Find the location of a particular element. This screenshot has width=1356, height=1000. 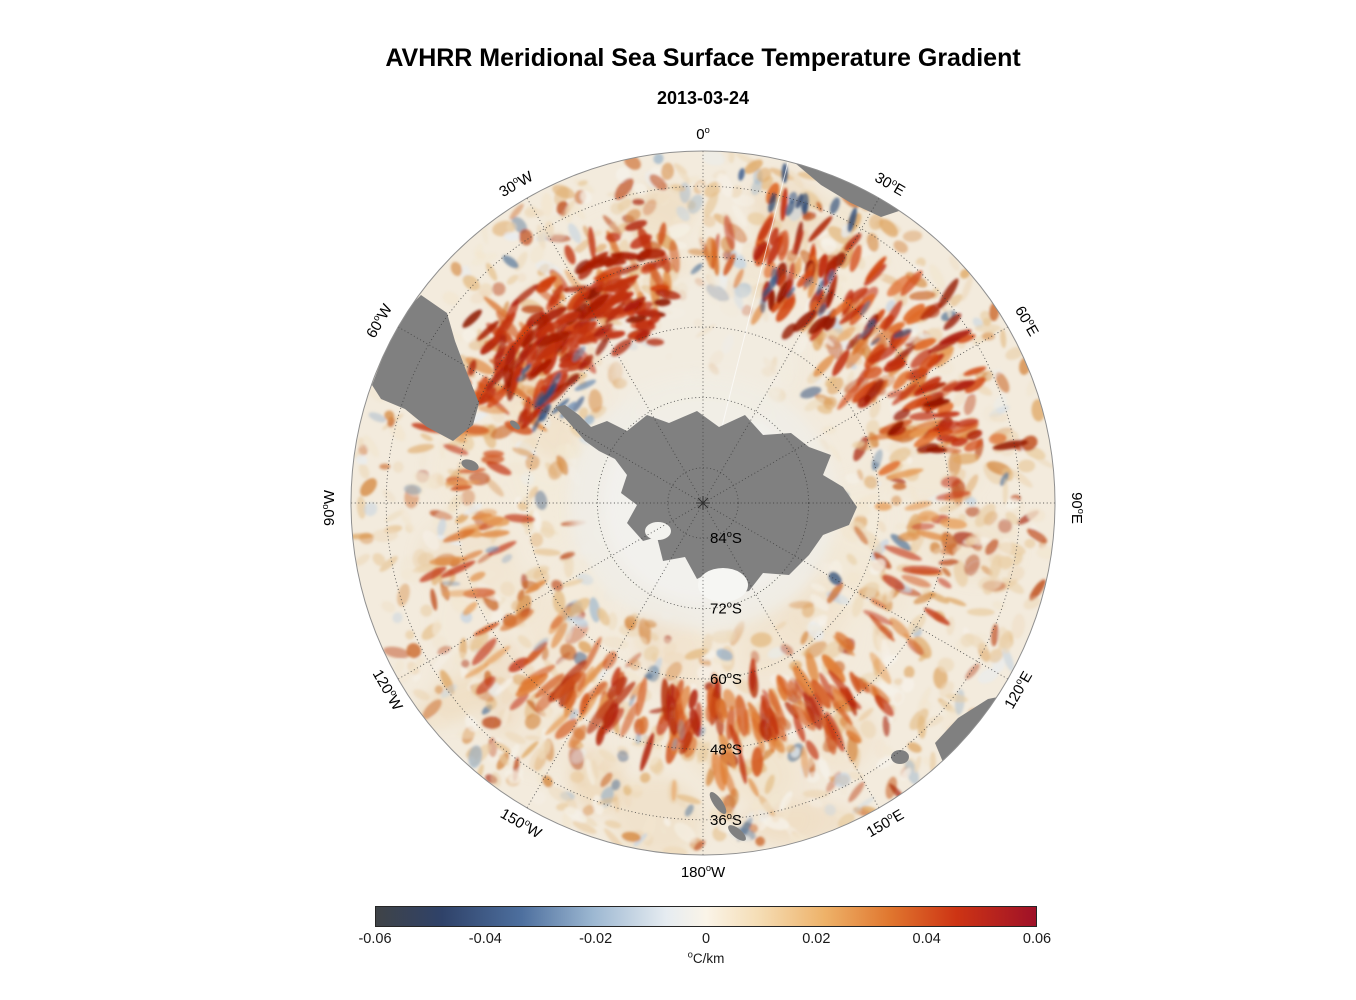

latitude-label: 60oS is located at coordinates (726, 679).